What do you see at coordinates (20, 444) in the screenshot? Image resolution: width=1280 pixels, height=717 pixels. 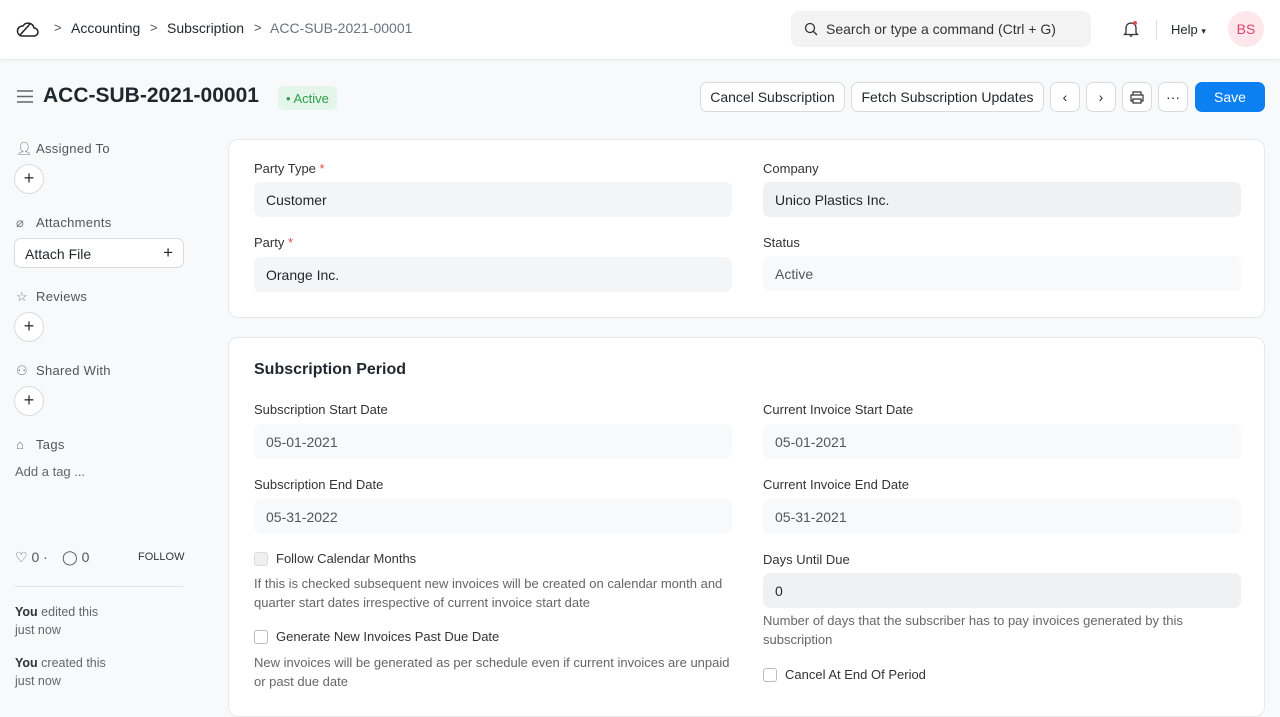 I see `tag-icon: ⌂` at bounding box center [20, 444].